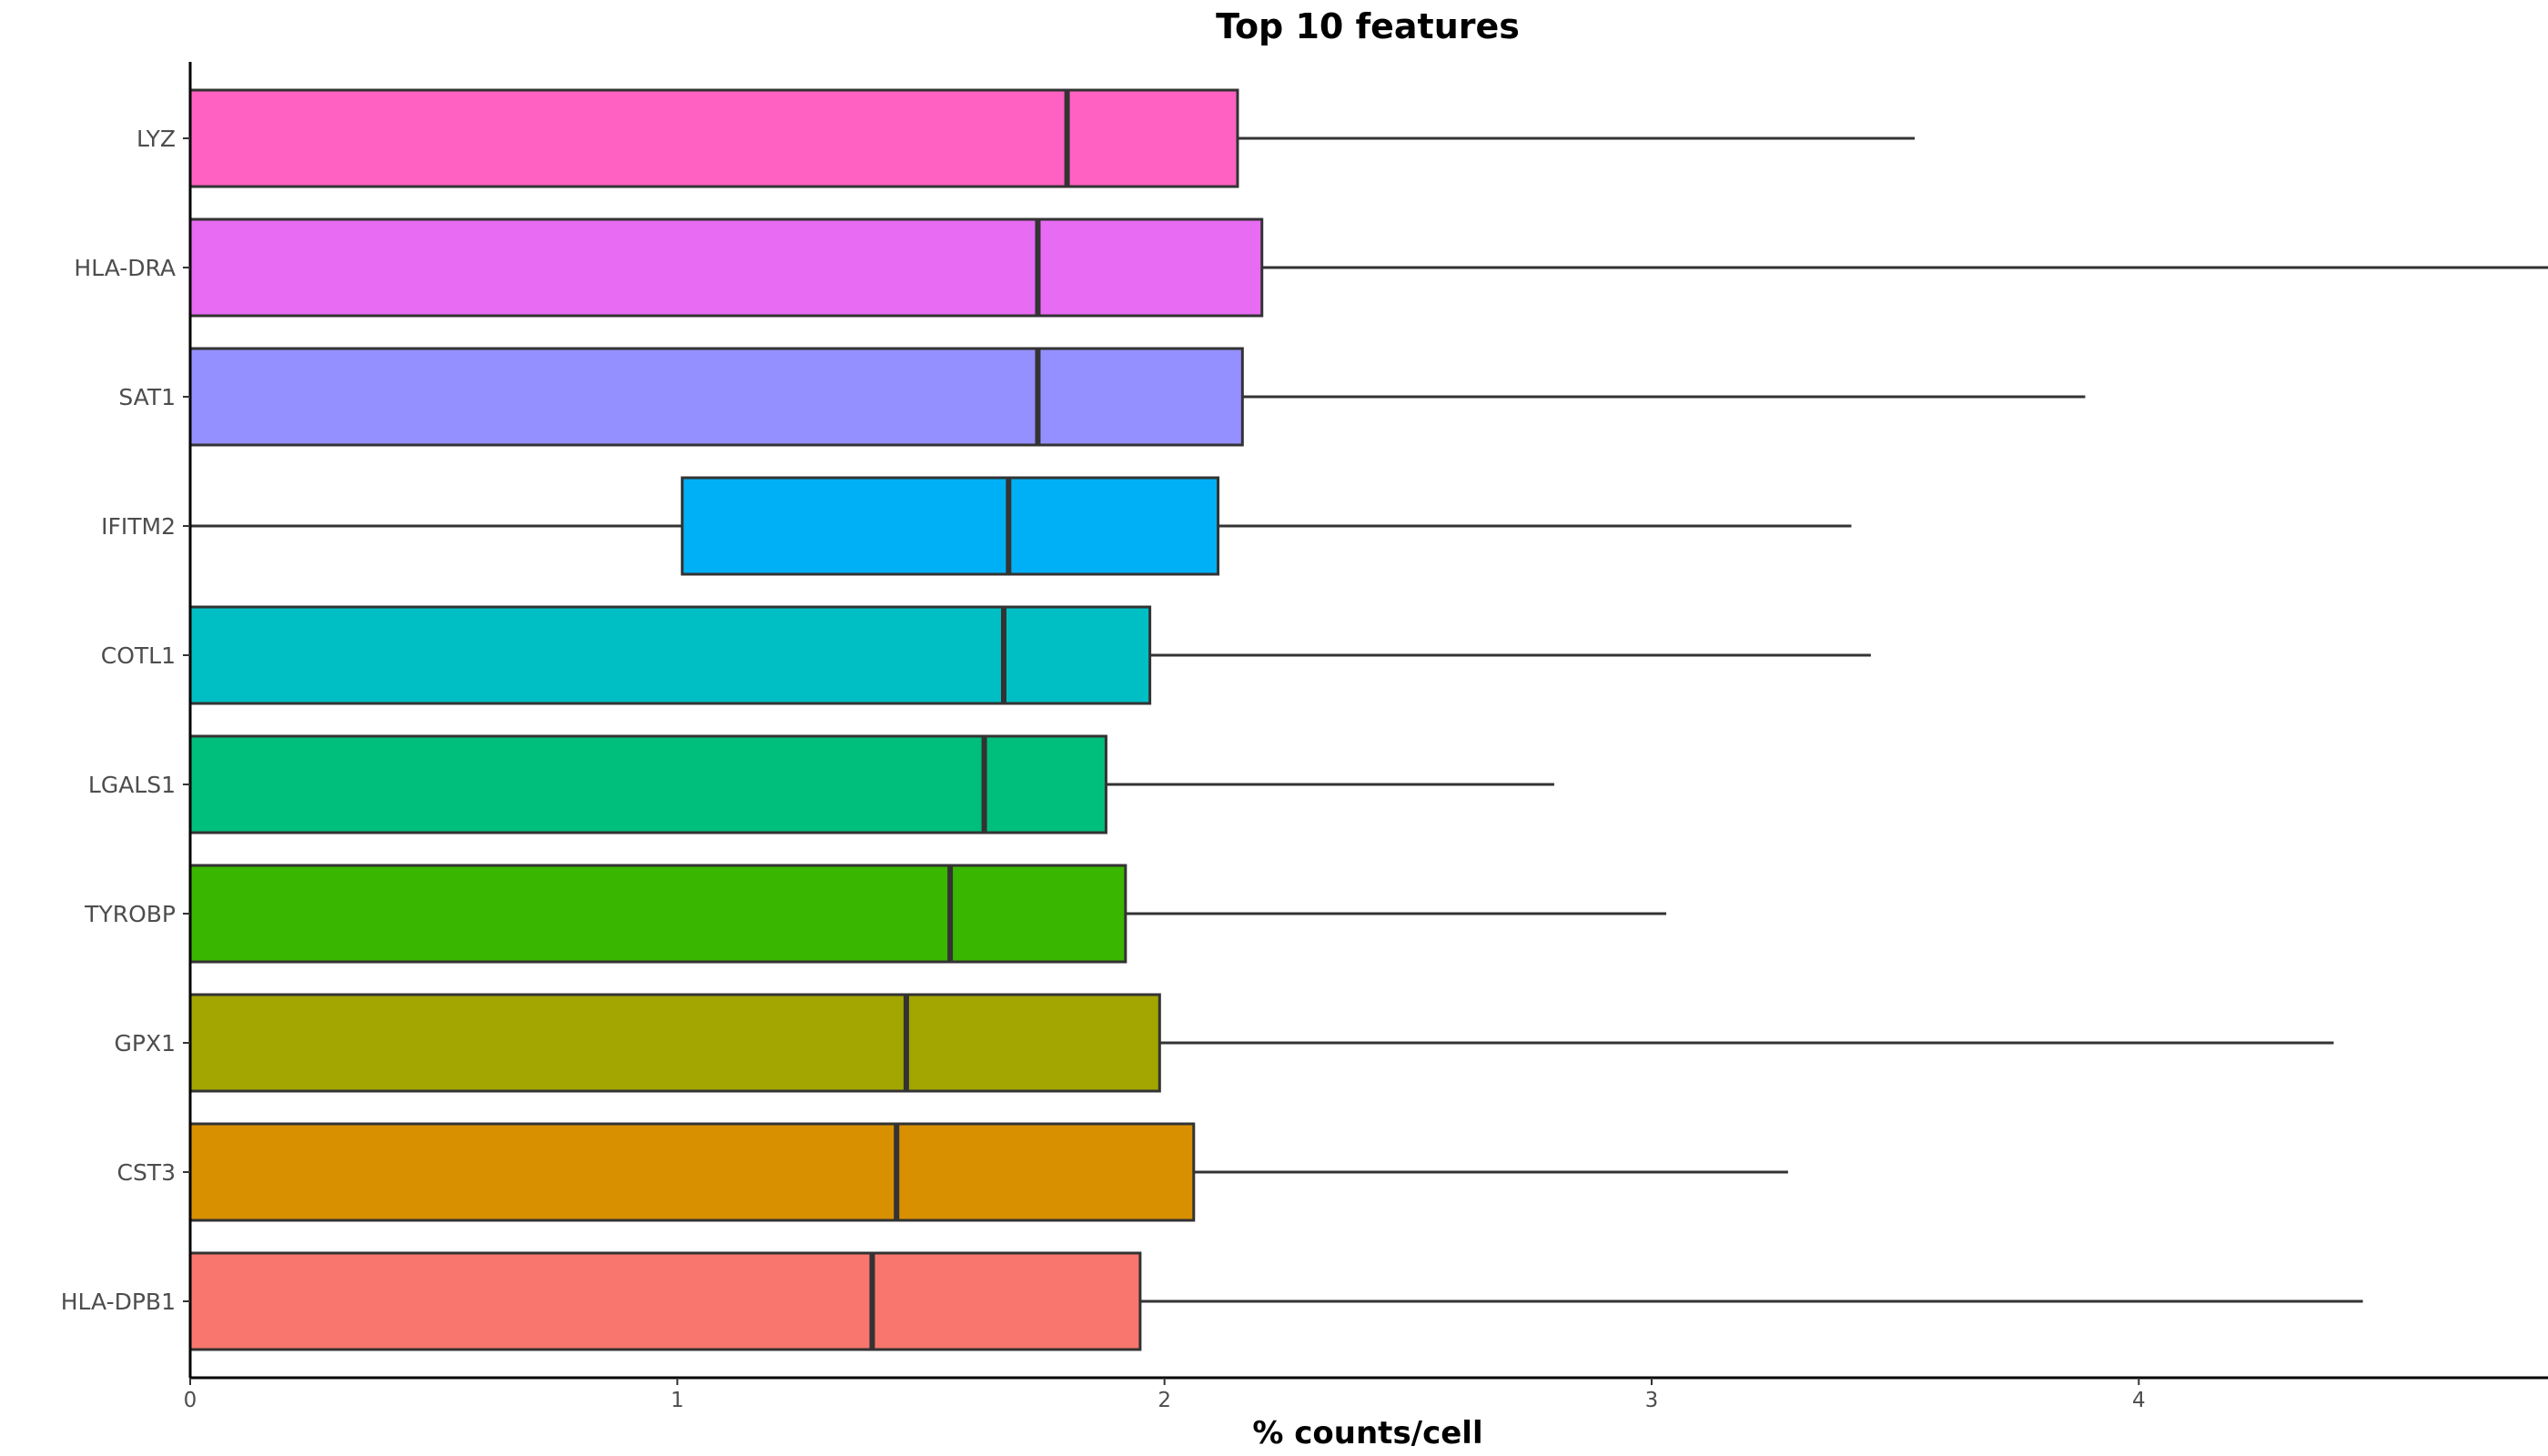 The width and height of the screenshot is (2548, 1456). What do you see at coordinates (119, 1302) in the screenshot?
I see `y-tick-label: HLA-DPB1` at bounding box center [119, 1302].